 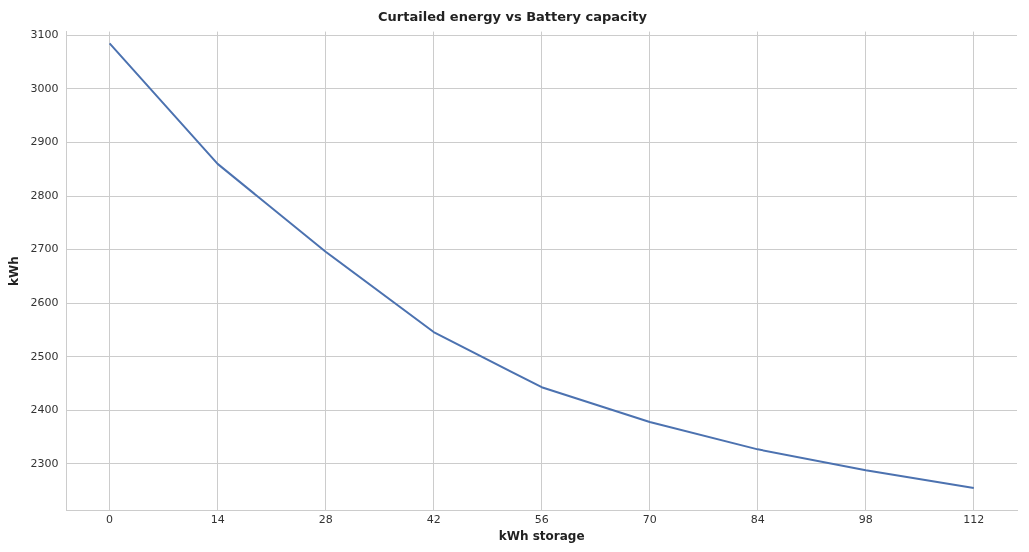 What do you see at coordinates (44, 142) in the screenshot?
I see `y-tick-label: 2900` at bounding box center [44, 142].